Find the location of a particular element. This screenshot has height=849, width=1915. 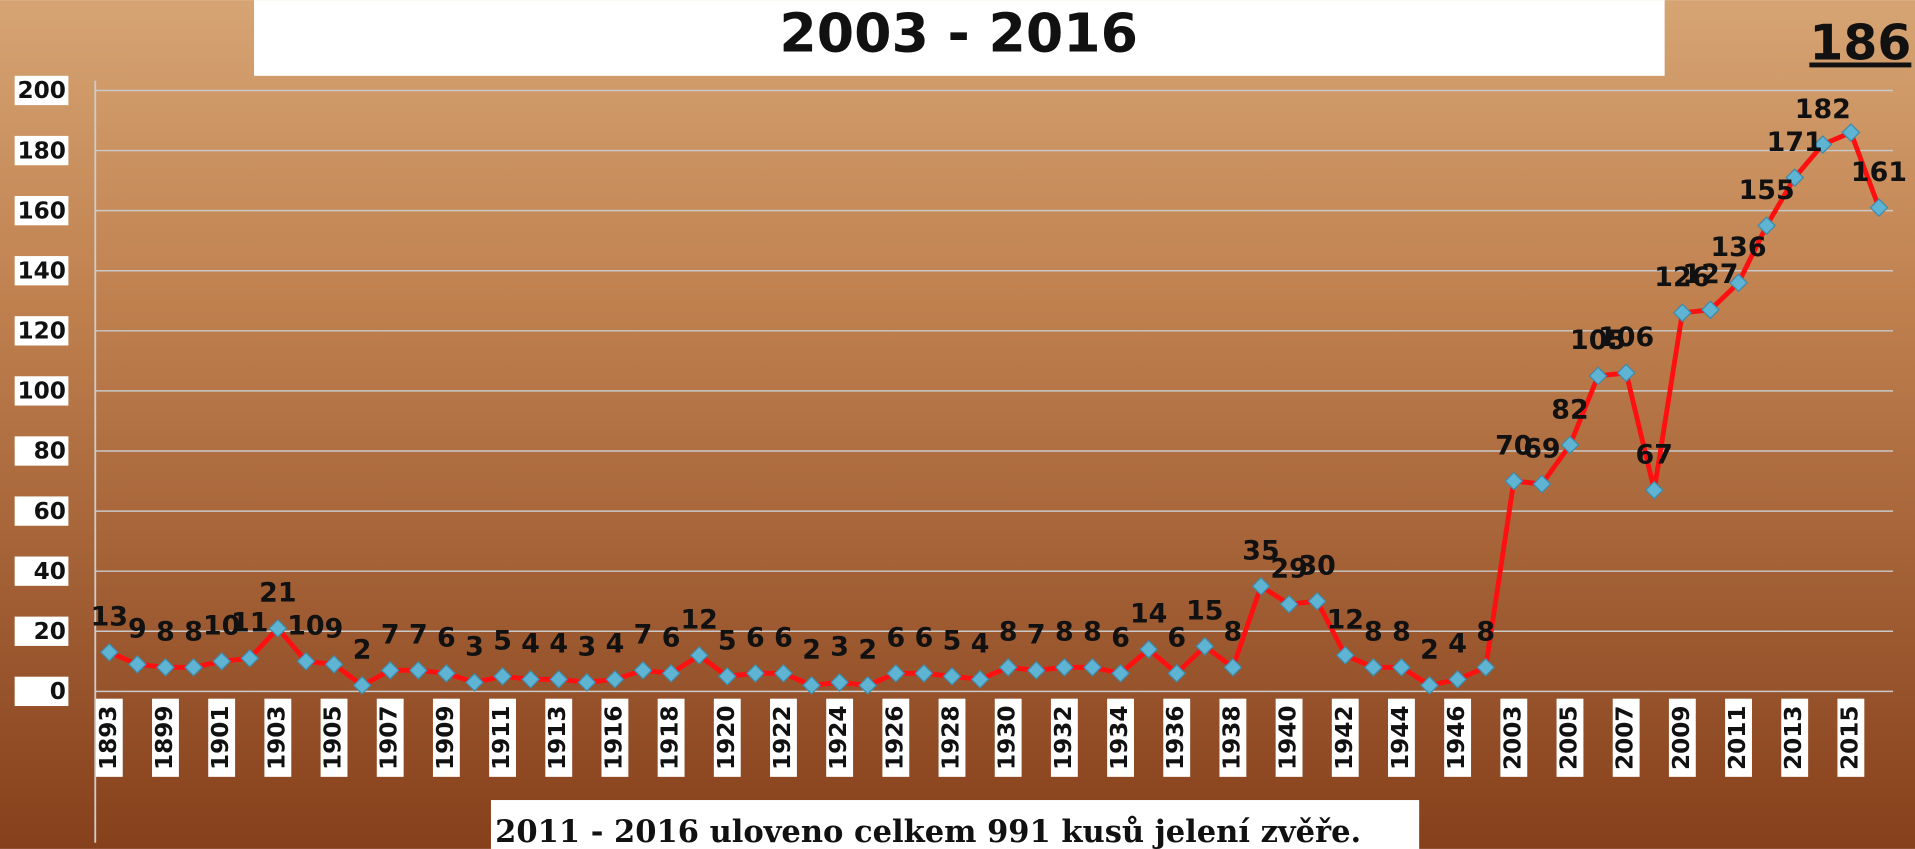

data-label: 171 is located at coordinates (1795, 142).